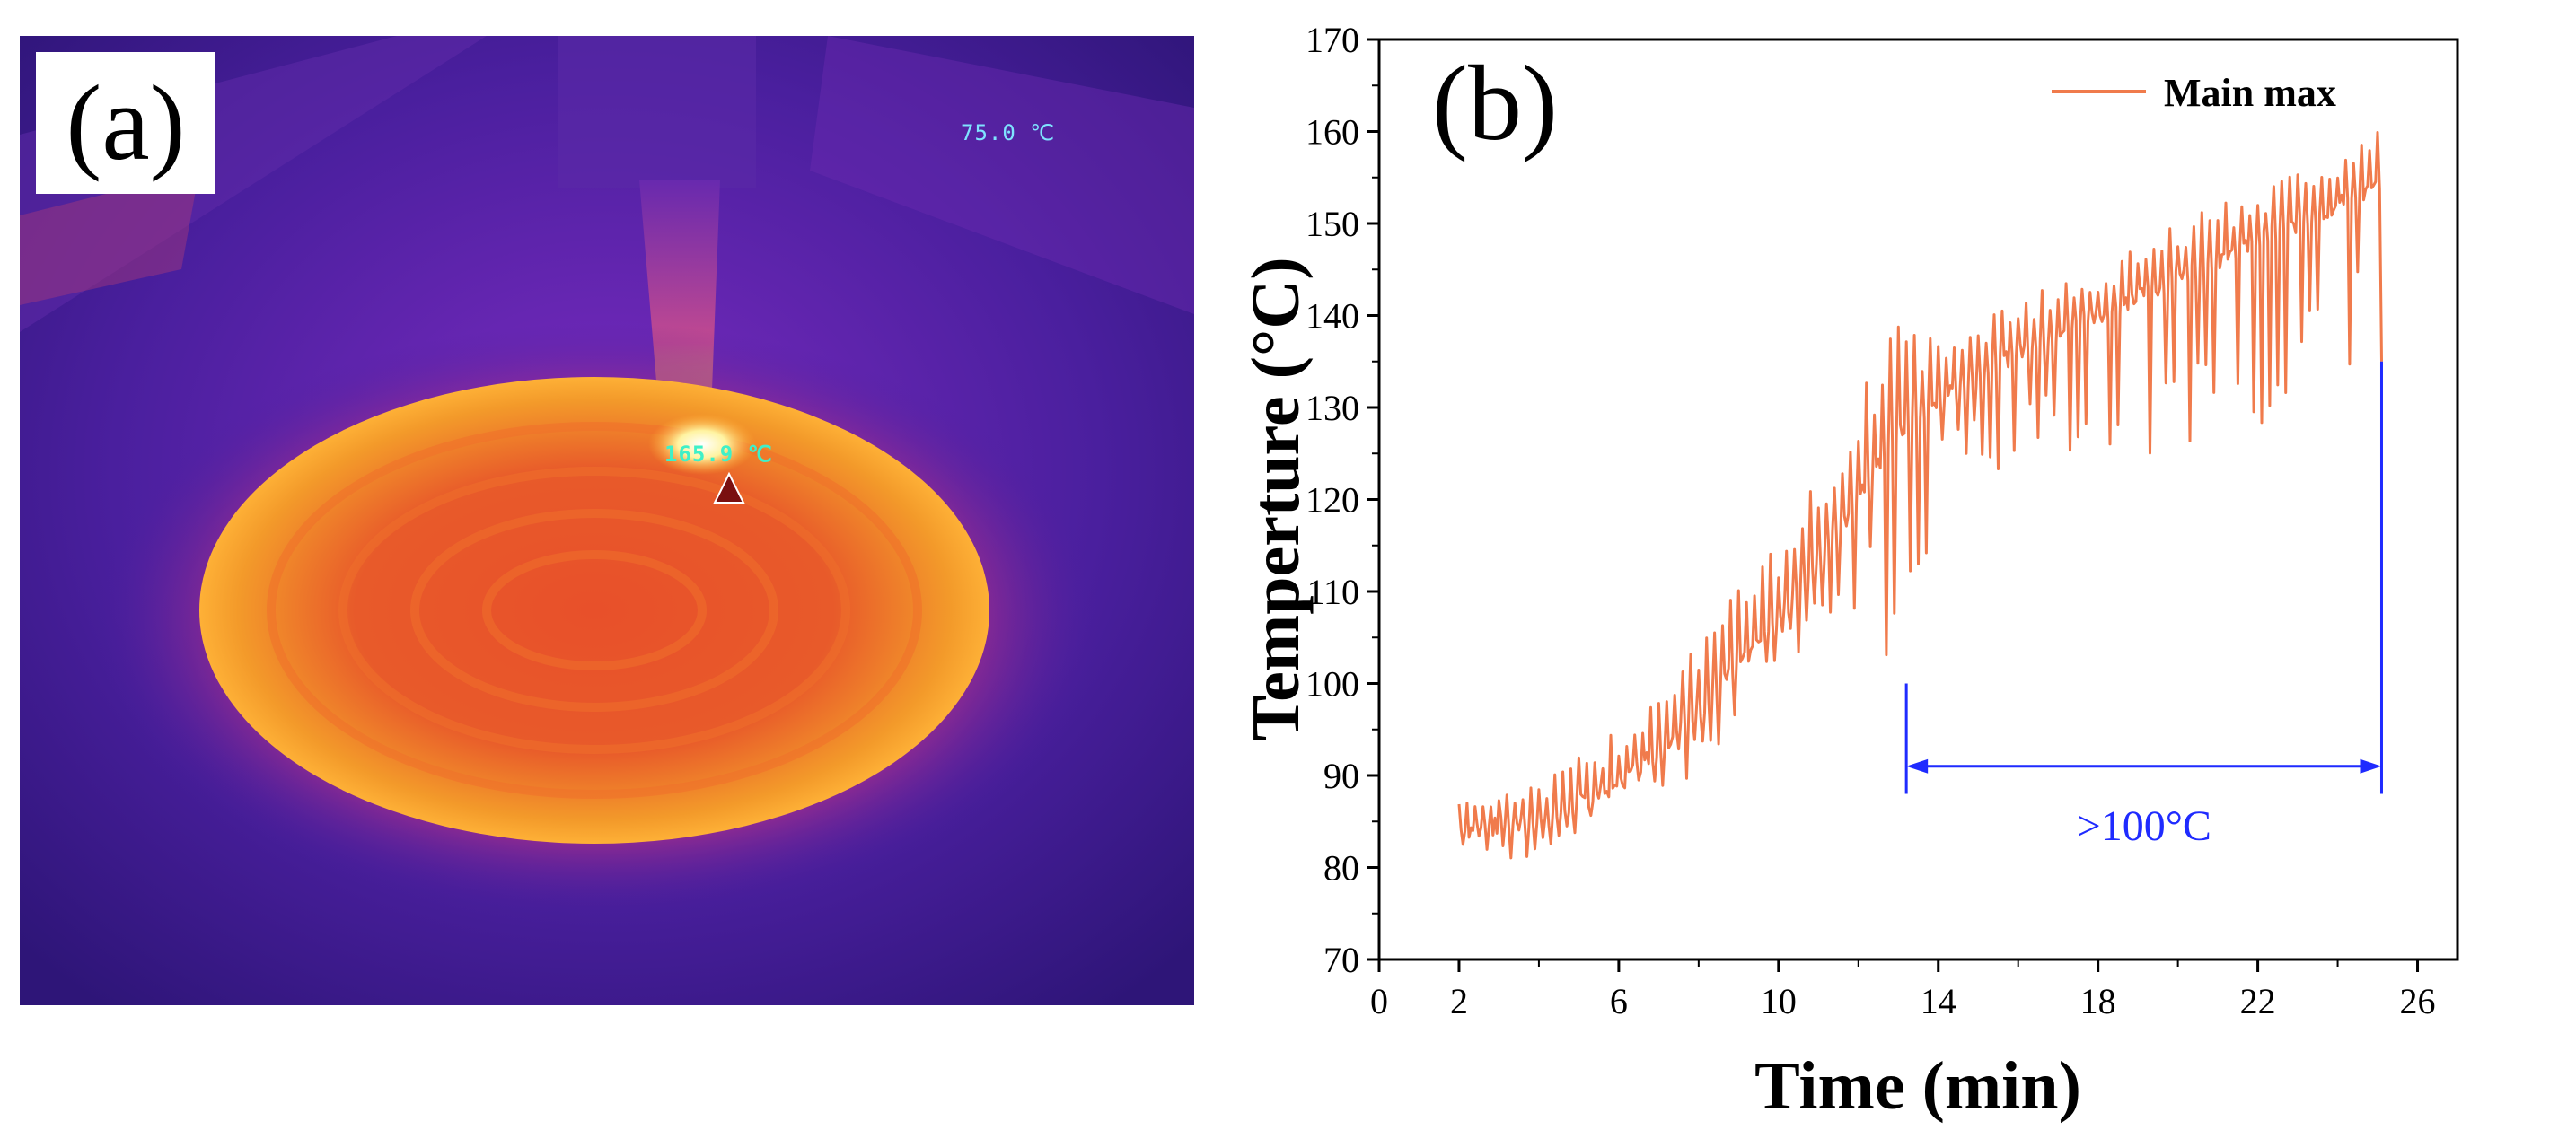 This screenshot has width=2576, height=1130. I want to click on y-tick-label: 110, so click(1332, 592).